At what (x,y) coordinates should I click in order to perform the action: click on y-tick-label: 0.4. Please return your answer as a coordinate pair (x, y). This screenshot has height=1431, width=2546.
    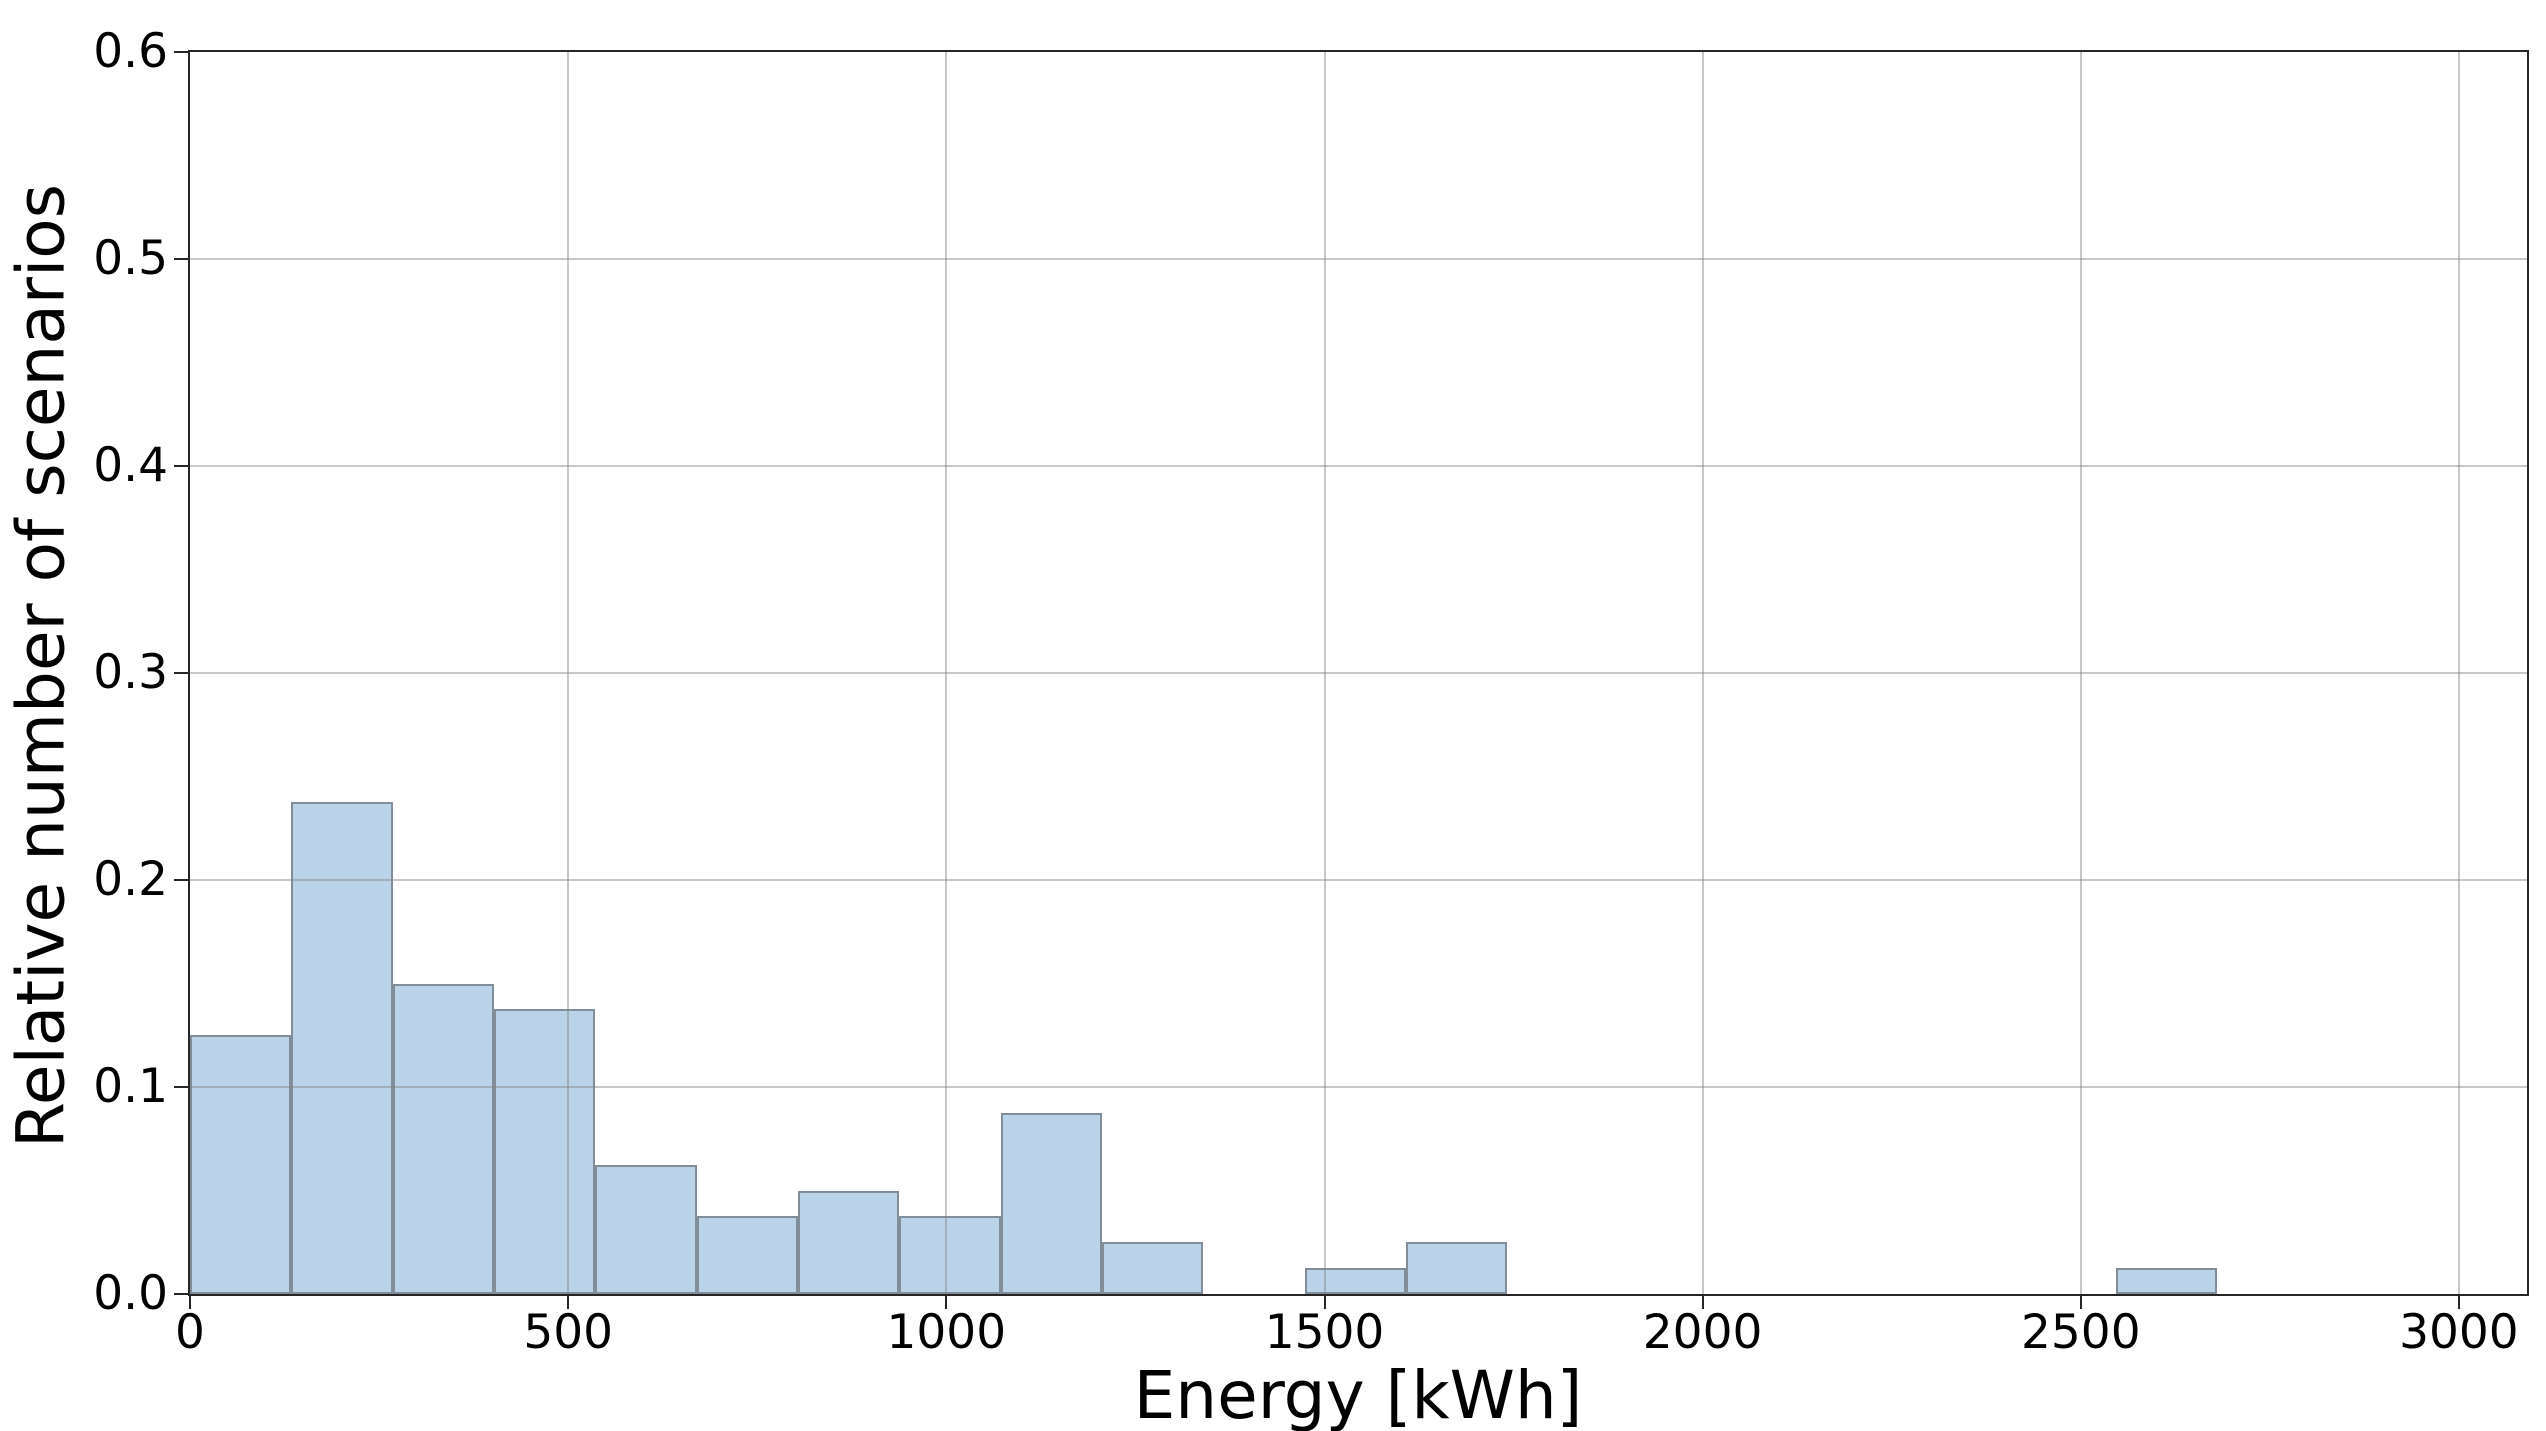
    Looking at the image, I should click on (130, 465).